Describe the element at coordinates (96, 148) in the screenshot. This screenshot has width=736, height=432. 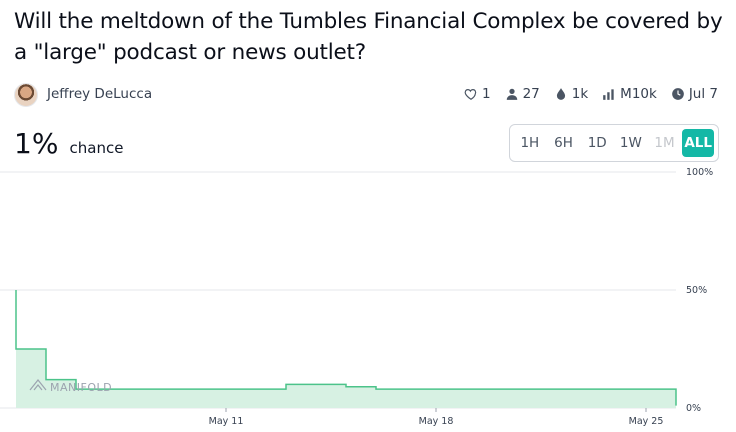
I see `probability-label: chance` at that location.